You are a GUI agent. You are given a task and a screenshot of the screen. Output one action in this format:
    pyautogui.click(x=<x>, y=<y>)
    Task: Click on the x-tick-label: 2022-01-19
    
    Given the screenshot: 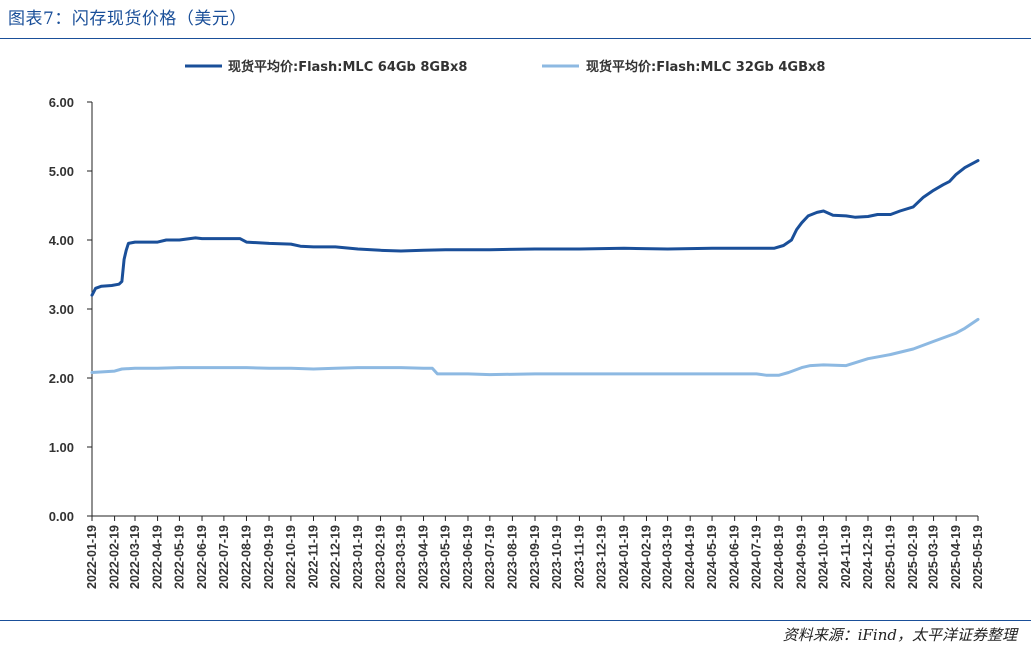 What is the action you would take?
    pyautogui.click(x=92, y=557)
    